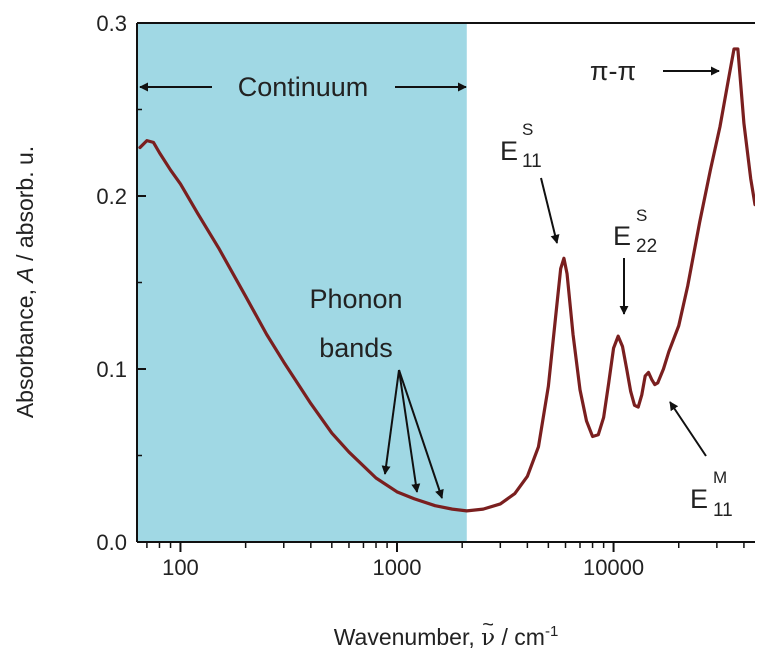 This screenshot has width=757, height=659. I want to click on y-tick-label: 0.0, so click(111, 542).